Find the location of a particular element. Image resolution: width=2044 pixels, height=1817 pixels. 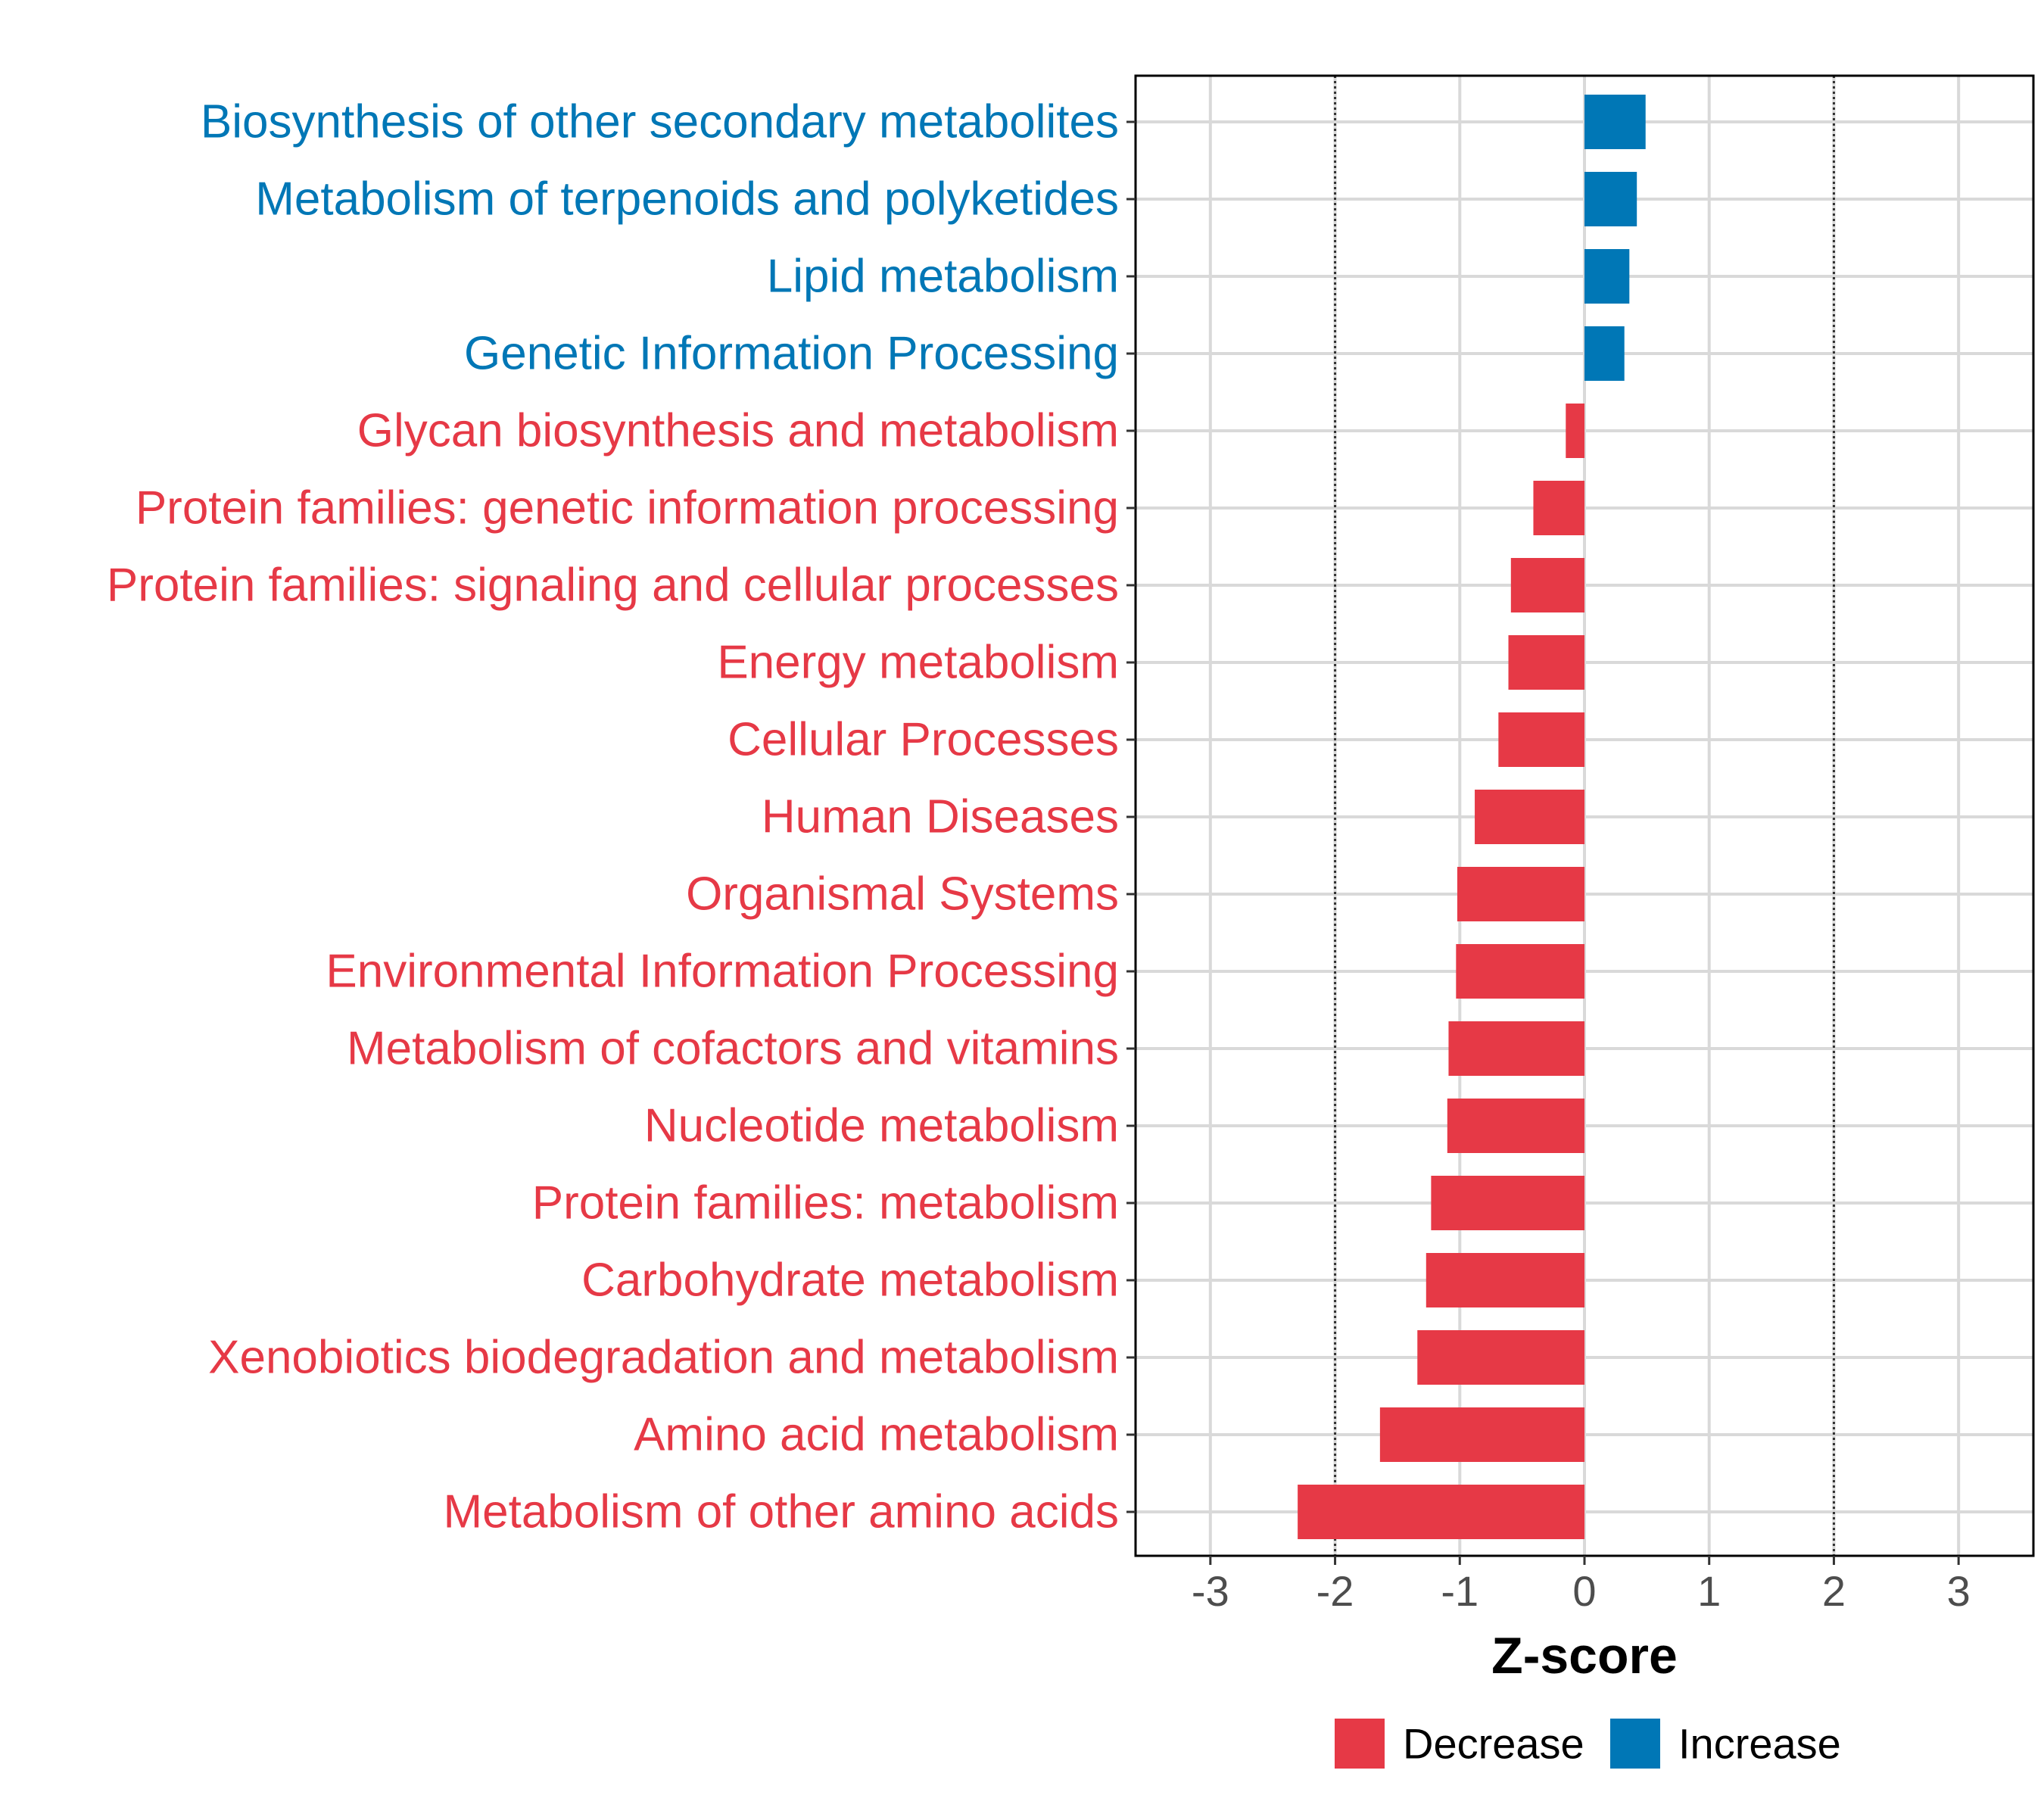

x-axis-ticks: -3 -2 -1 0 1 2 3 is located at coordinates (1581, 1586).